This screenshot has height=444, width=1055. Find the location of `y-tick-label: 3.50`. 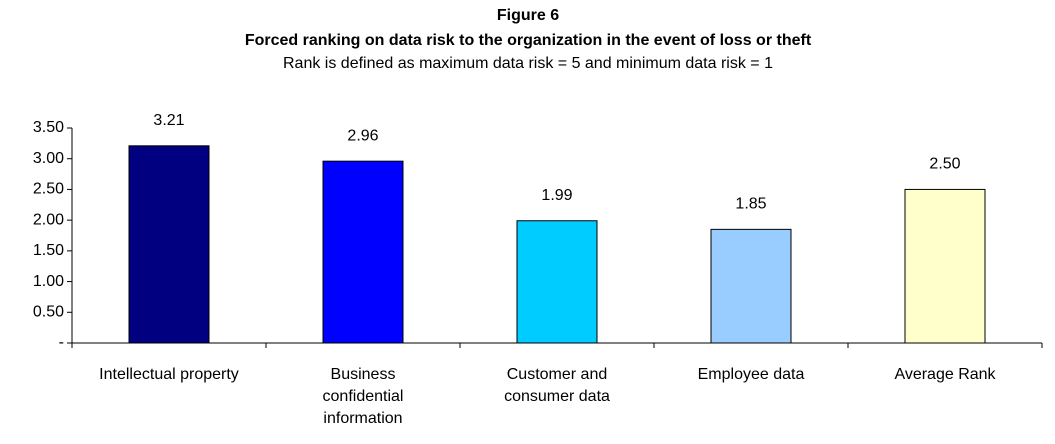

y-tick-label: 3.50 is located at coordinates (48, 127).